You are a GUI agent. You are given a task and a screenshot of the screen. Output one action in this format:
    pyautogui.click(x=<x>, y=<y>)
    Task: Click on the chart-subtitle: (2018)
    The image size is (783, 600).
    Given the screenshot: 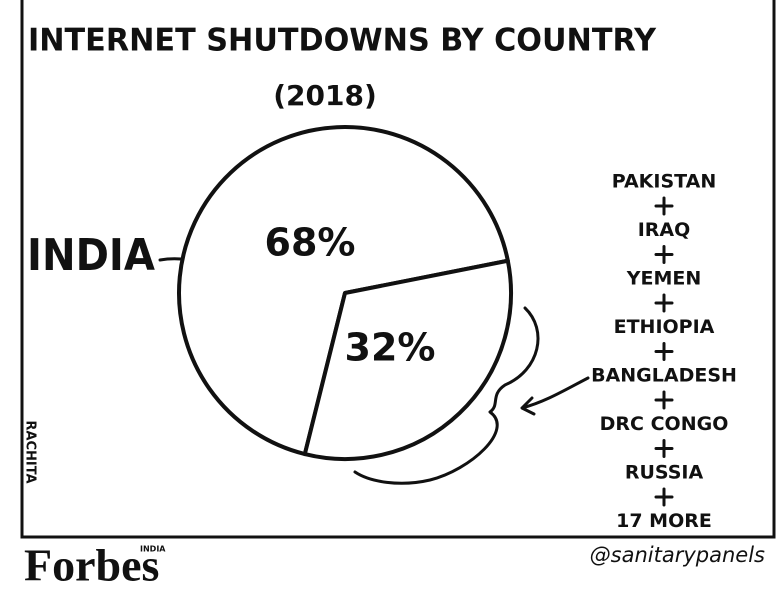 What is the action you would take?
    pyautogui.click(x=325, y=95)
    